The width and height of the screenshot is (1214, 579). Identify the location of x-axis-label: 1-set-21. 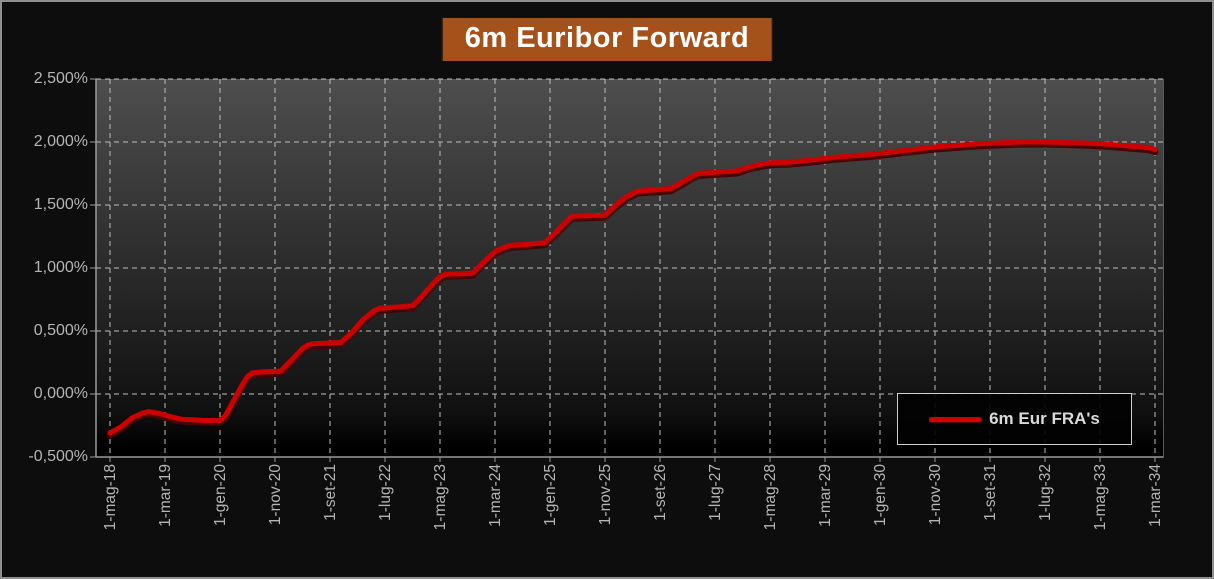
(330, 492).